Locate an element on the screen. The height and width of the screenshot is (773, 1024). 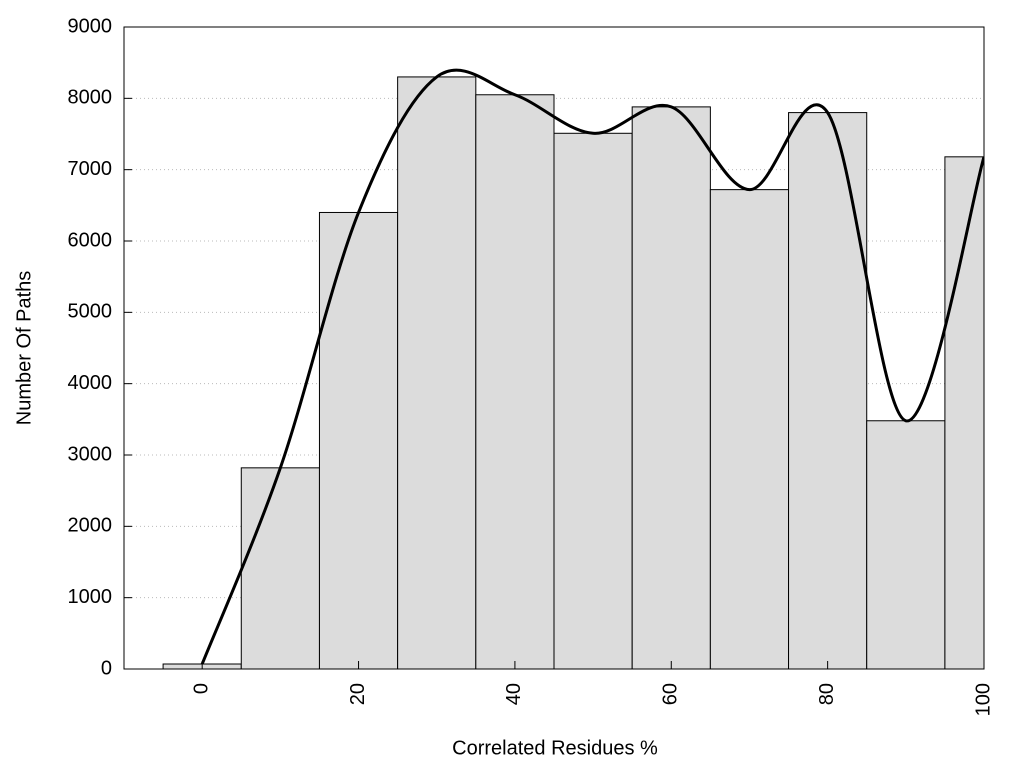
x-axis-label: Correlated Residues % is located at coordinates (555, 748).